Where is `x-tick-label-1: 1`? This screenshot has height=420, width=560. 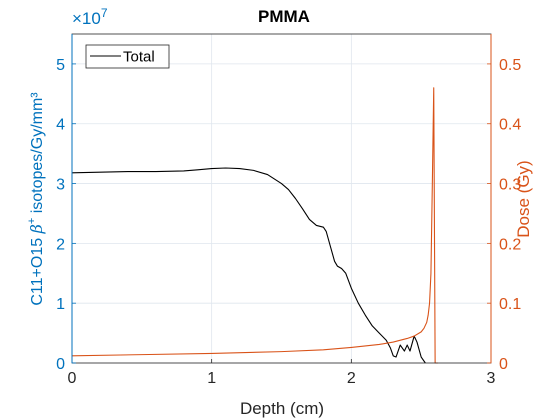
x-tick-label-1: 1 is located at coordinates (211, 378).